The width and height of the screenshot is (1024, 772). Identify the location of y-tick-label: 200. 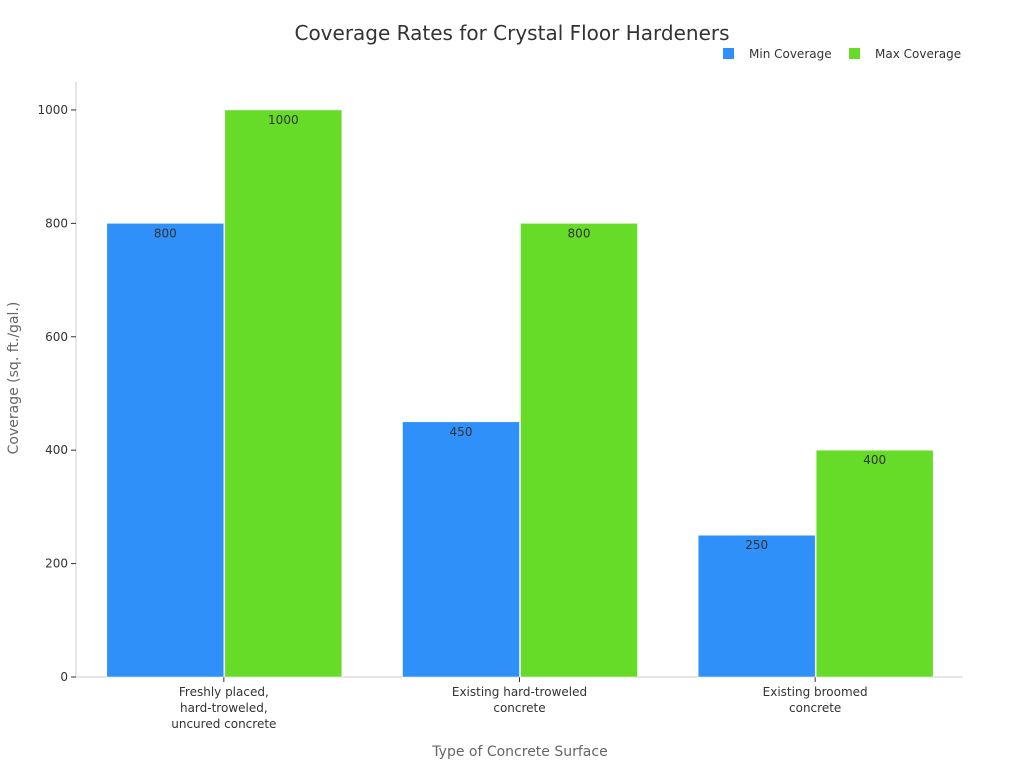
(56, 564).